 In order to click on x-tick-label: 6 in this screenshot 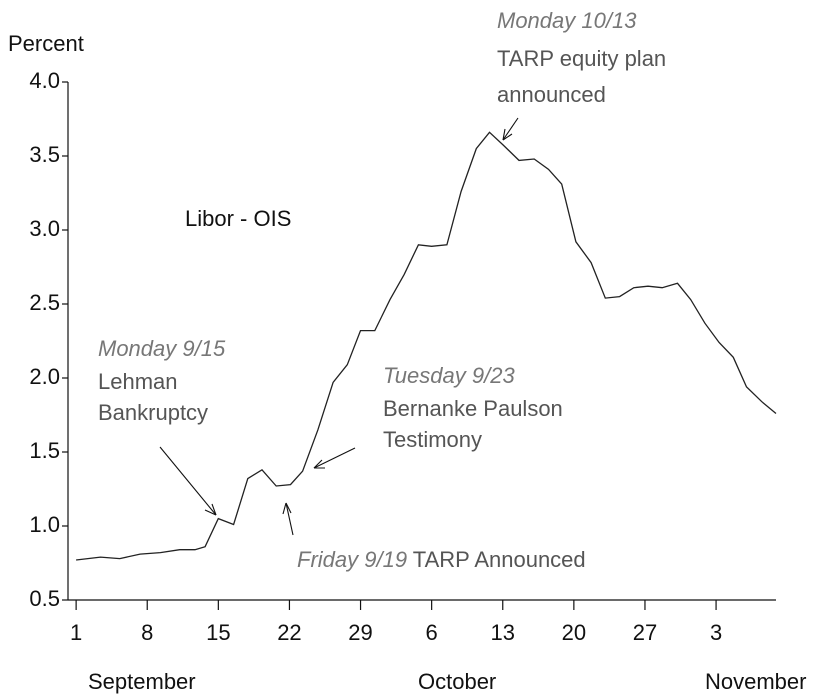, I will do `click(432, 632)`.